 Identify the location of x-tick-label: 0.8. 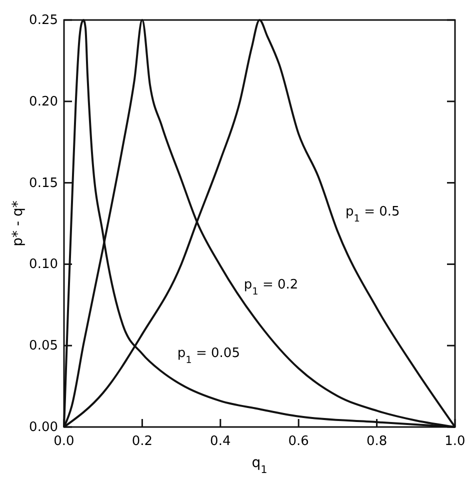
(377, 441).